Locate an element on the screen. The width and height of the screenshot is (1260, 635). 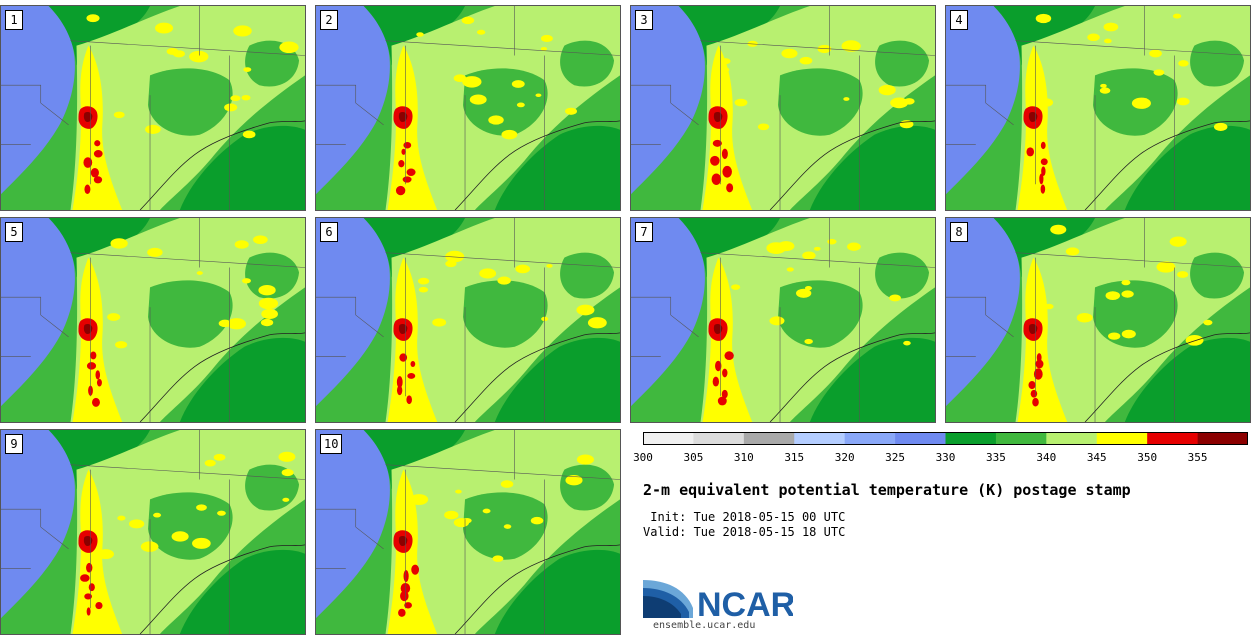
ncar-logo: NCAR is located at coordinates (718, 601).